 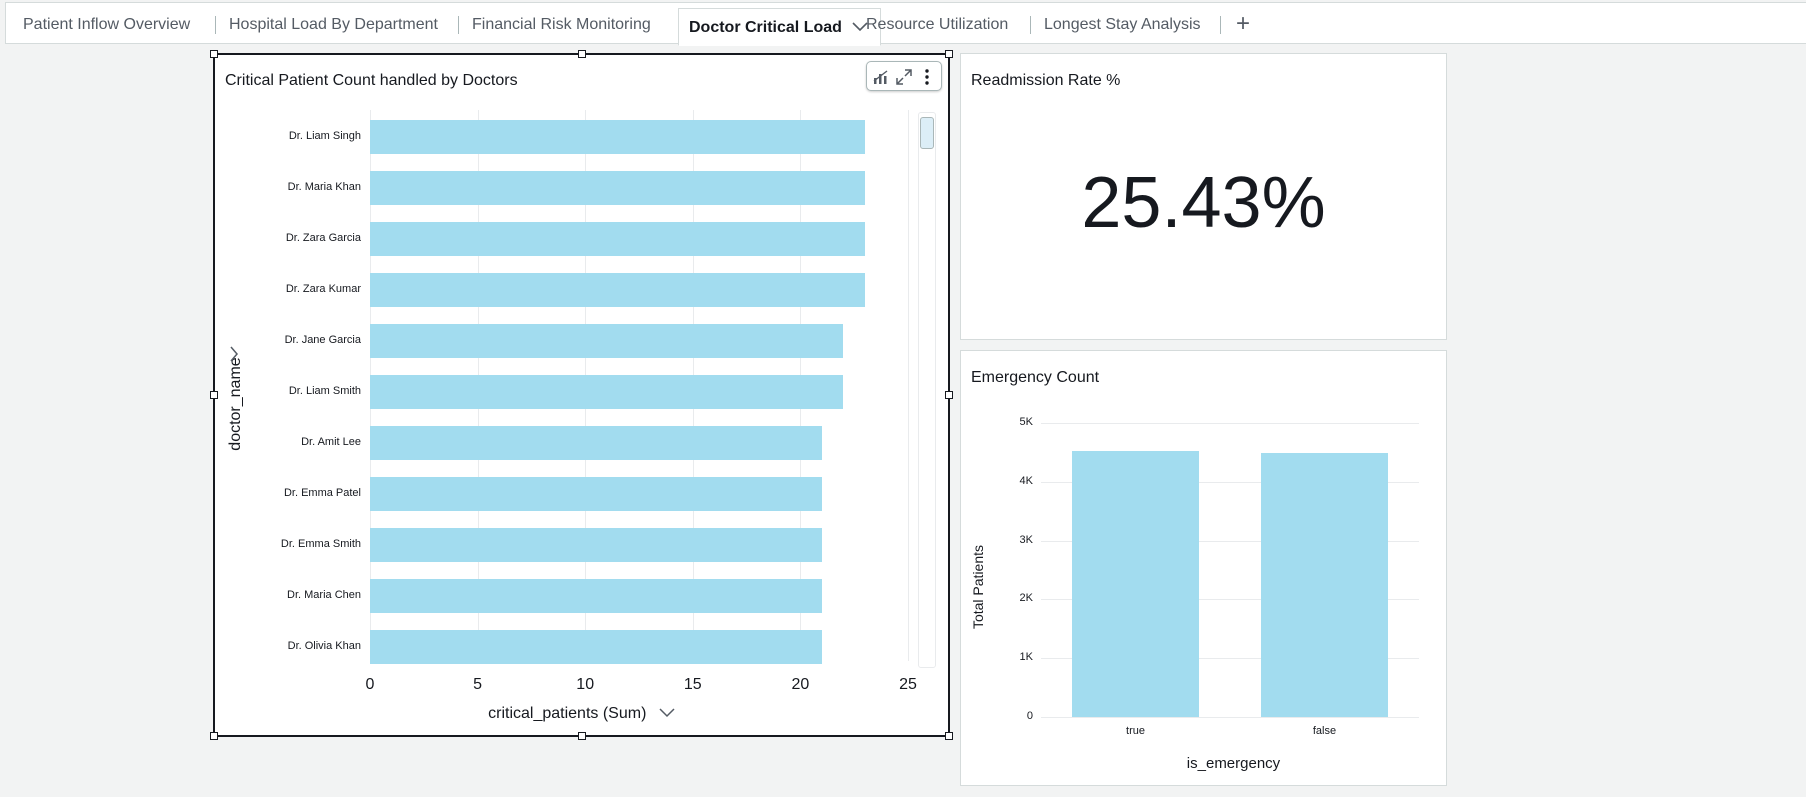 I want to click on x-tick-label: 15, so click(x=692, y=684).